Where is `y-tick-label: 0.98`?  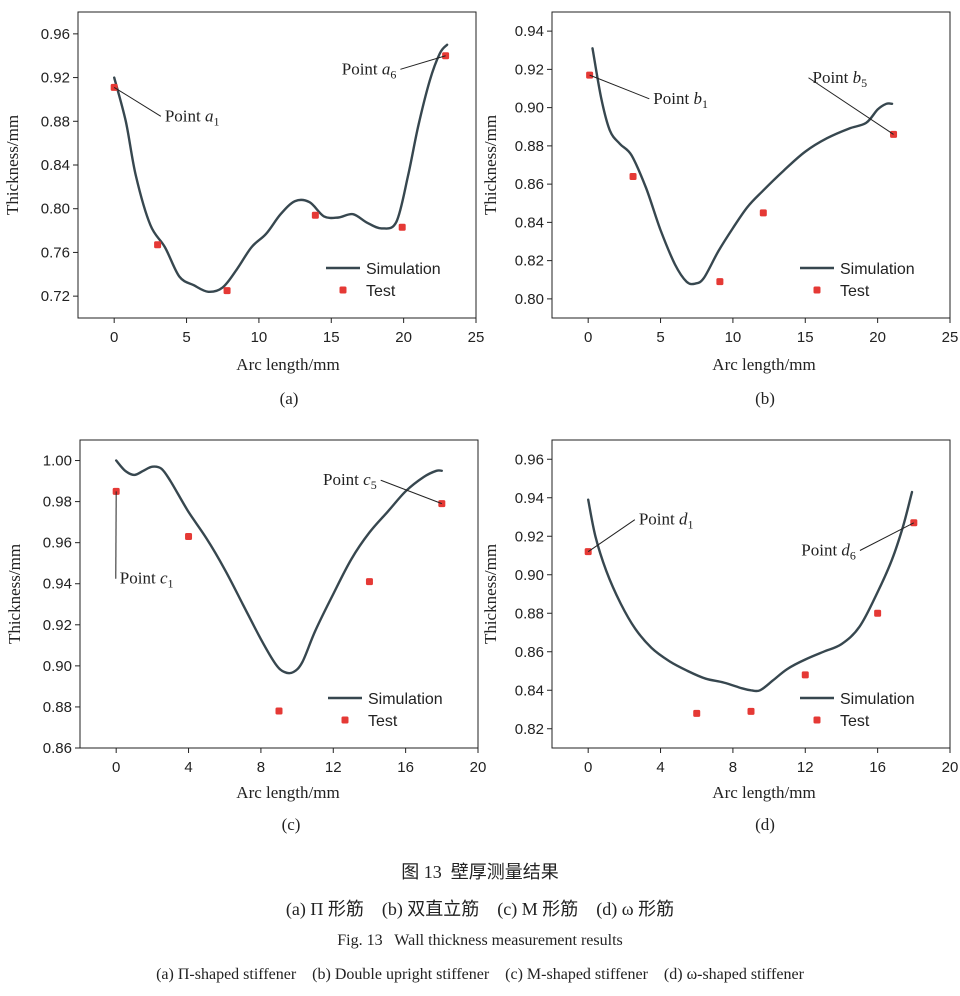
y-tick-label: 0.98 is located at coordinates (57, 502).